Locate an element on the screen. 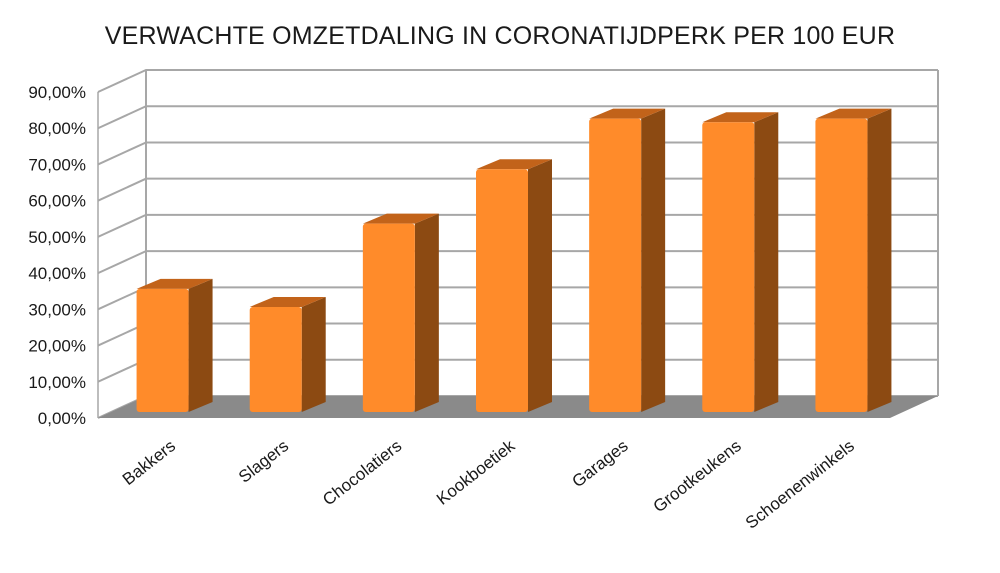  x-tick-label: Chocolatiers is located at coordinates (362, 472).